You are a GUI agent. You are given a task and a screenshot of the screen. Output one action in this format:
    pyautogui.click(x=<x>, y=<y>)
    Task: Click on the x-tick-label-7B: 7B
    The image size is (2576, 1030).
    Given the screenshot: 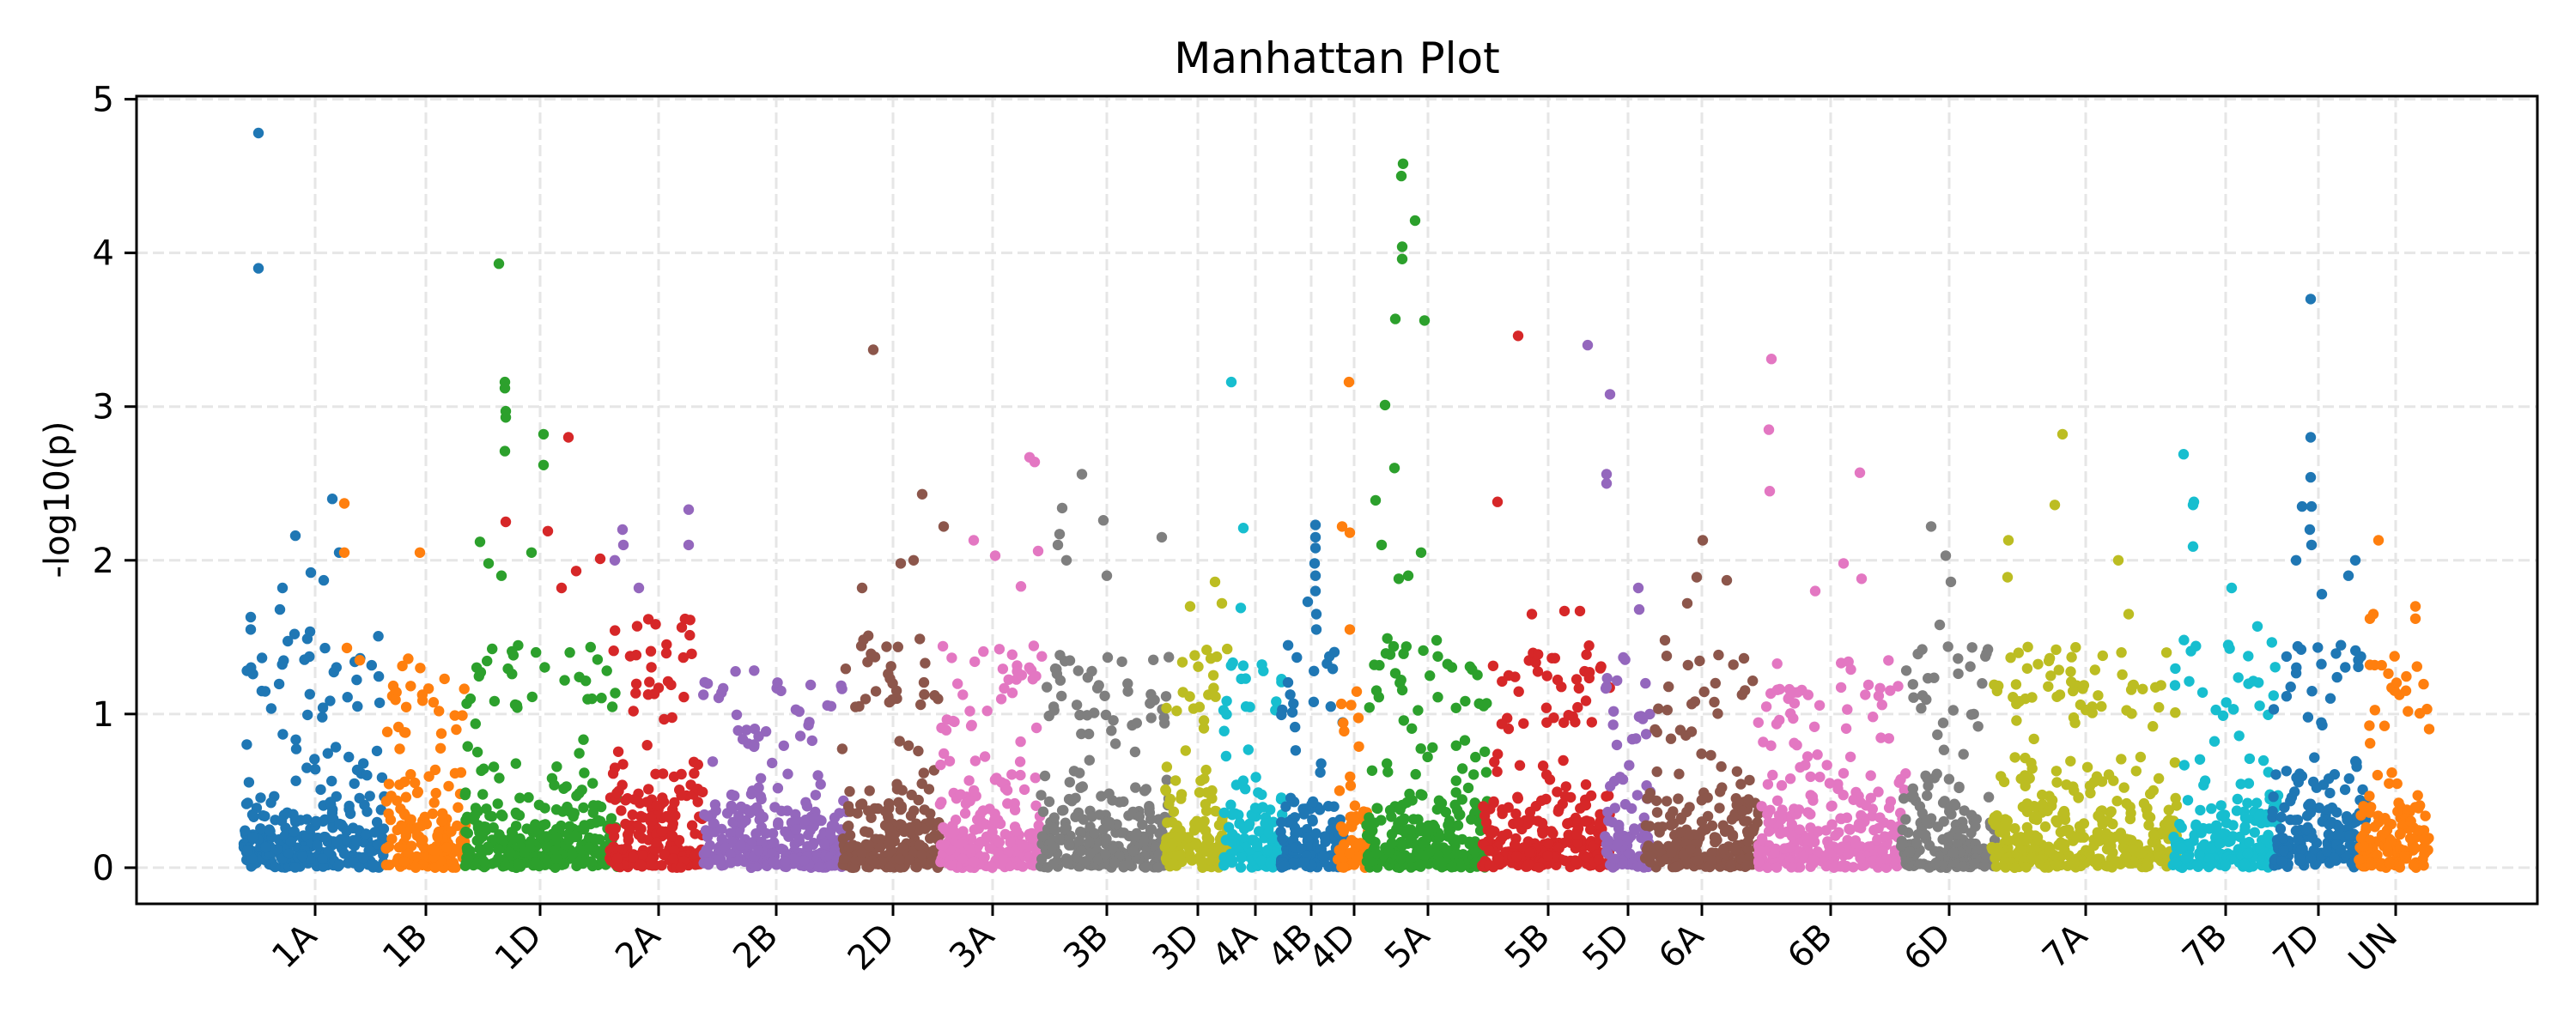 What is the action you would take?
    pyautogui.click(x=2205, y=947)
    